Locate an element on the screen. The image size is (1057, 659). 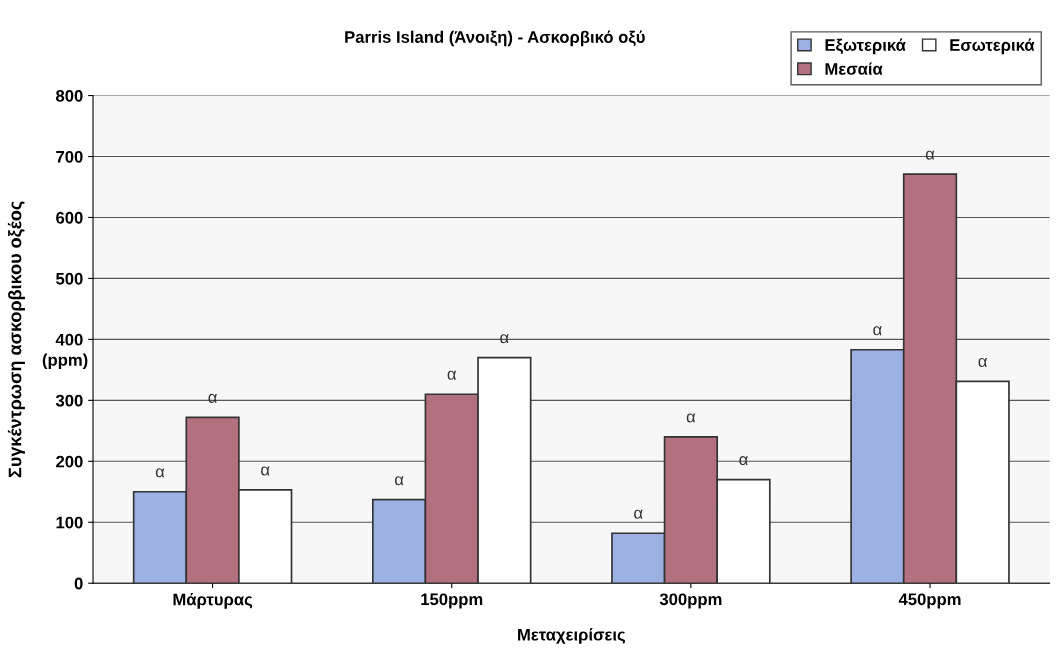
x-tick-label: 300ppm is located at coordinates (690, 601).